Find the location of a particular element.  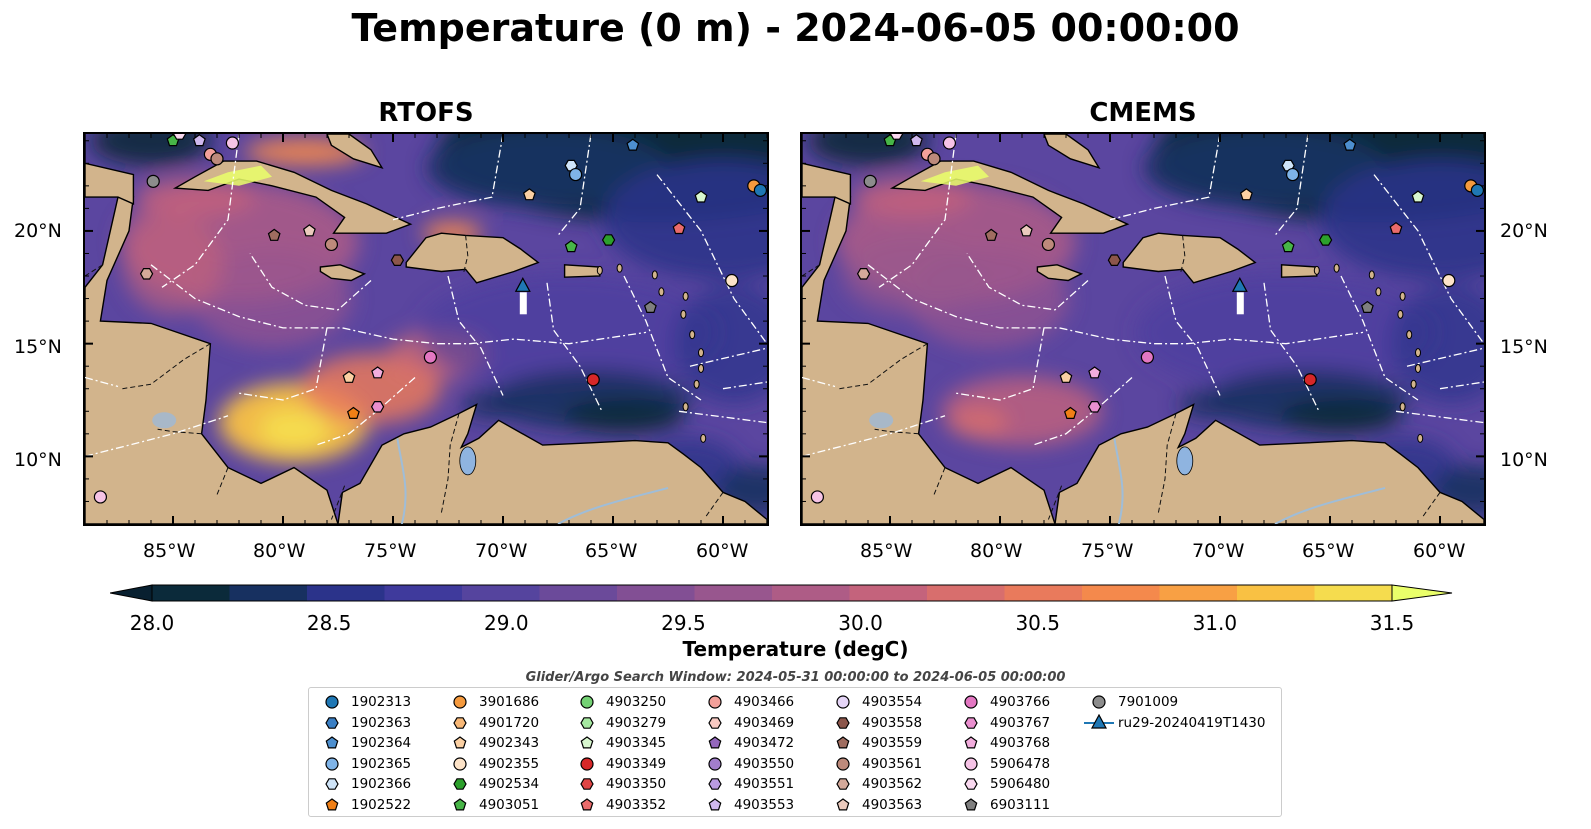

legend-label: 6903111 is located at coordinates (1020, 804).